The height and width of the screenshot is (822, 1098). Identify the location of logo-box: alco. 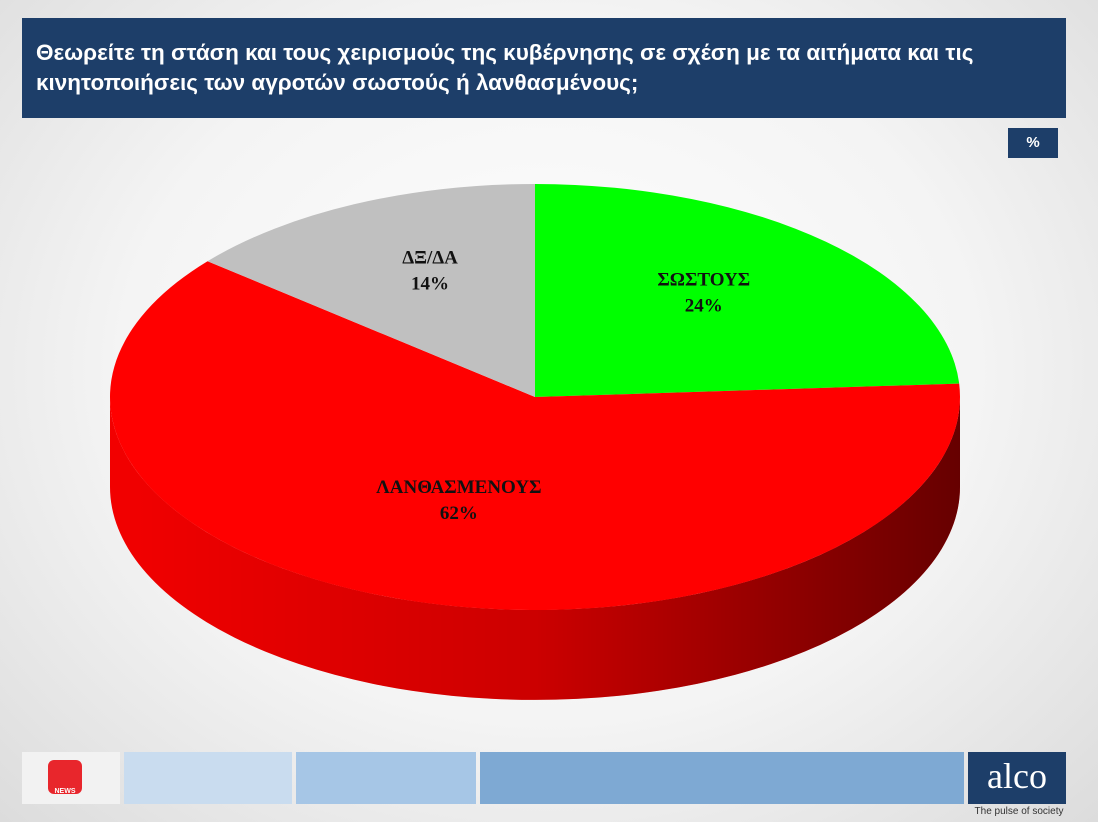
(1017, 778).